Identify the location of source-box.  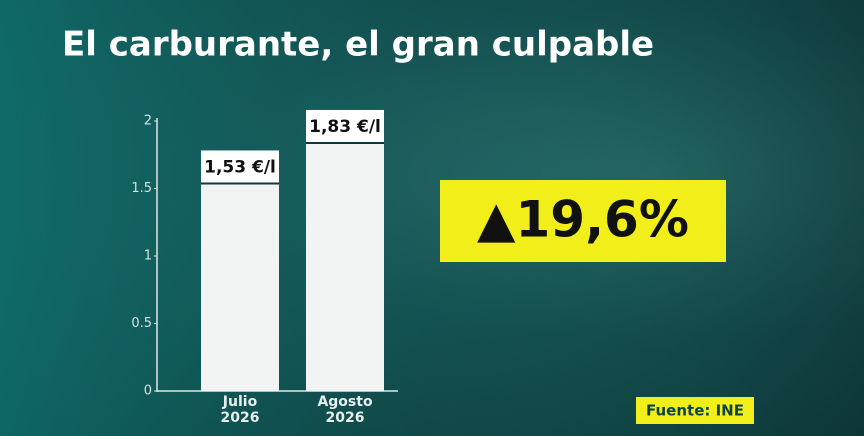
(695, 410).